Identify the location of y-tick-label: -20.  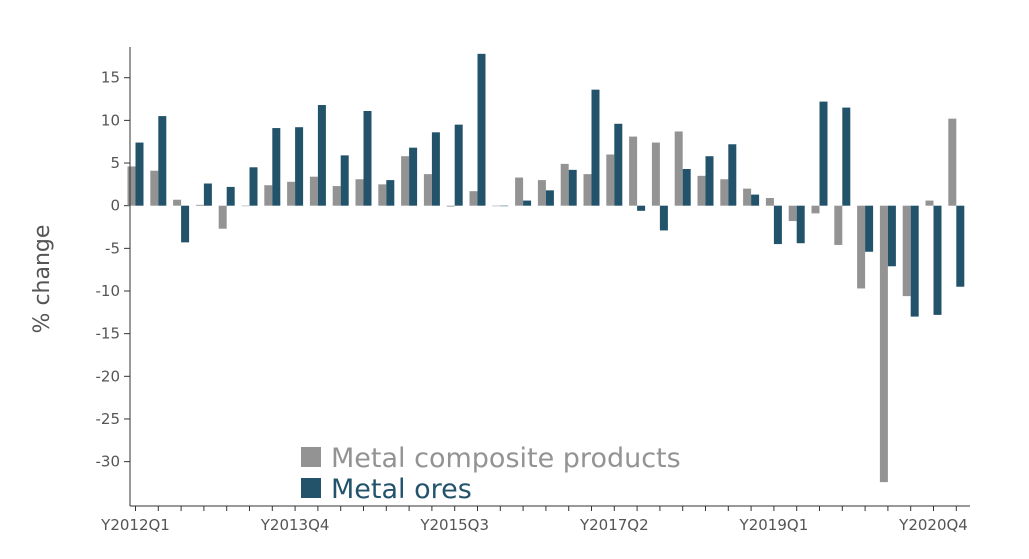
(108, 376).